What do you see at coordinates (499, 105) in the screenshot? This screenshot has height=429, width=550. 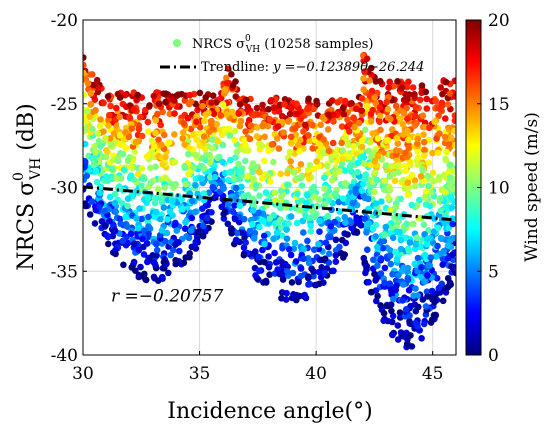 I see `colorbar-tick-label: 15` at bounding box center [499, 105].